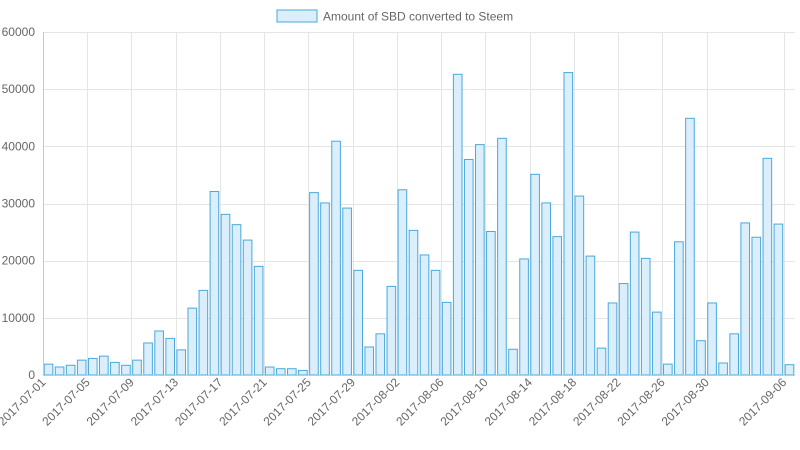 Image resolution: width=800 pixels, height=450 pixels. What do you see at coordinates (31, 375) in the screenshot?
I see `y-tick-label: 0` at bounding box center [31, 375].